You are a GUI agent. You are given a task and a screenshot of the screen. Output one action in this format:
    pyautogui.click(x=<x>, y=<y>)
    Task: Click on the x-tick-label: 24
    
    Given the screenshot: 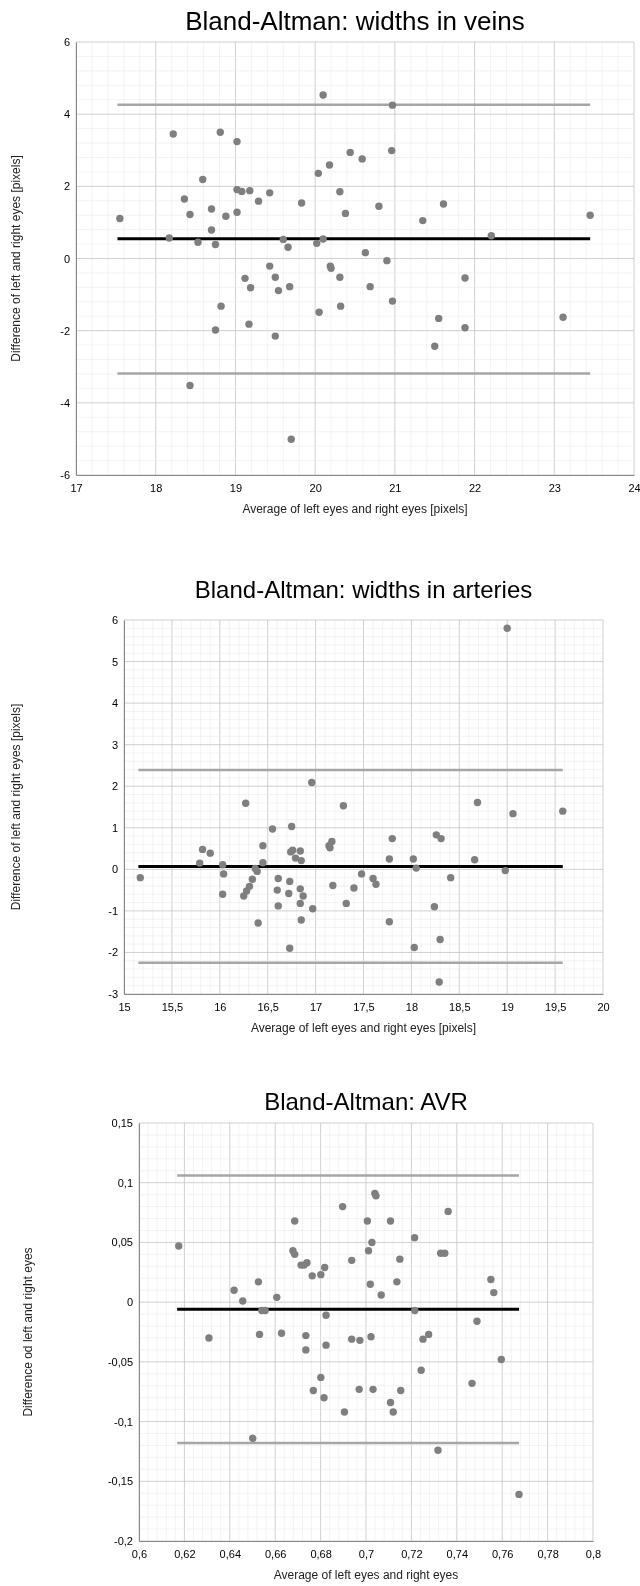 What is the action you would take?
    pyautogui.click(x=634, y=487)
    